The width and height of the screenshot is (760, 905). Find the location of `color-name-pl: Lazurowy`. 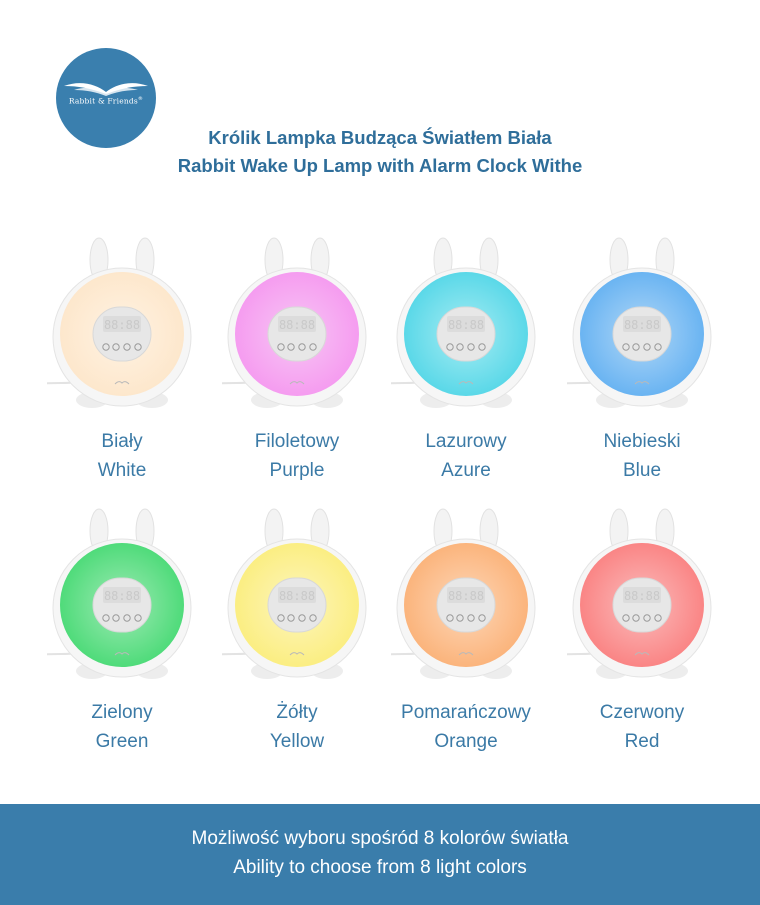

color-name-pl: Lazurowy is located at coordinates (466, 441).